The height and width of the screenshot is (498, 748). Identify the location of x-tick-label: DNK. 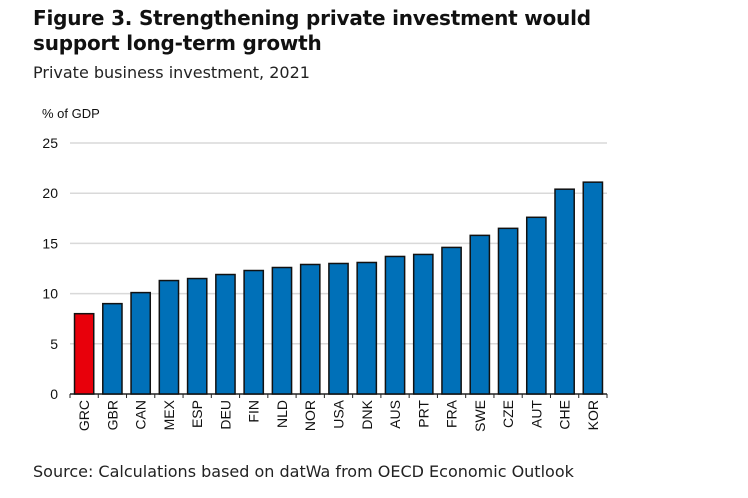
(367, 414).